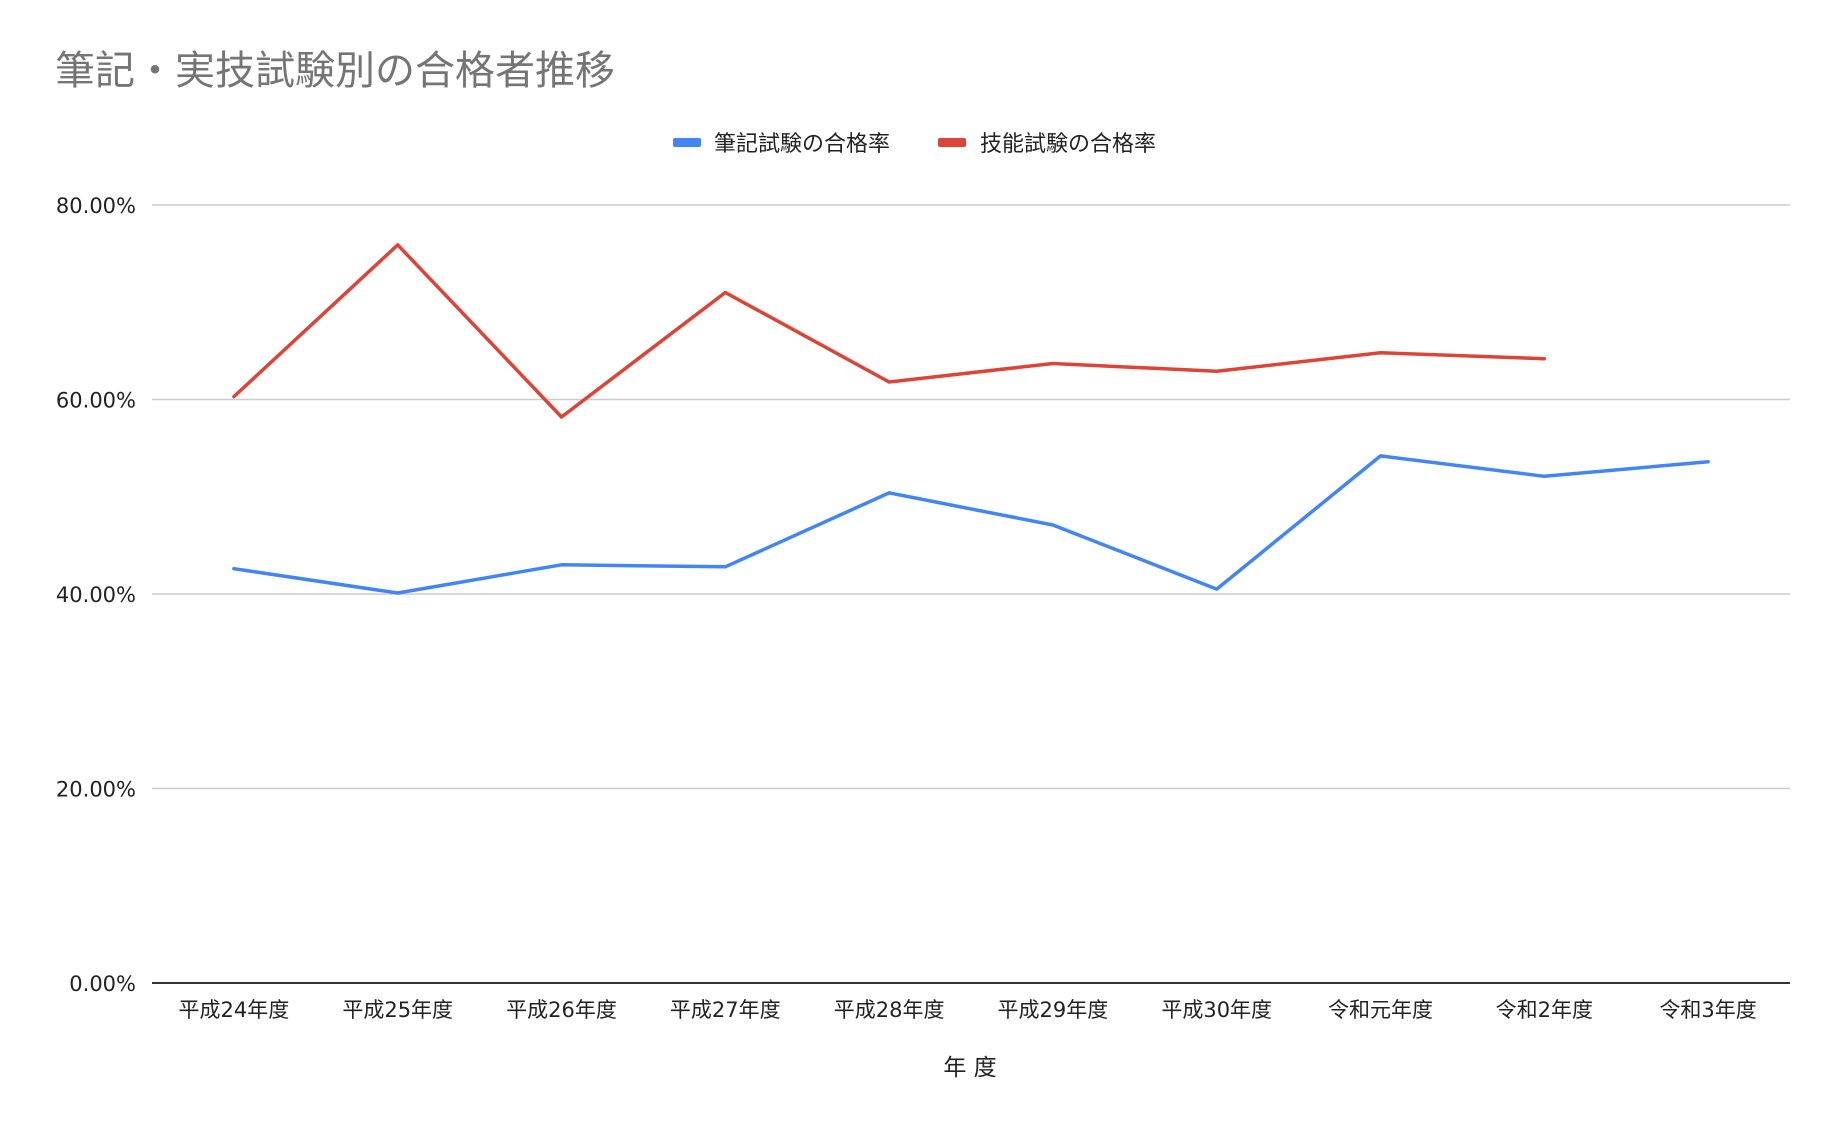 Image resolution: width=1834 pixels, height=1126 pixels. What do you see at coordinates (971, 524) in the screenshot?
I see `series-line-written` at bounding box center [971, 524].